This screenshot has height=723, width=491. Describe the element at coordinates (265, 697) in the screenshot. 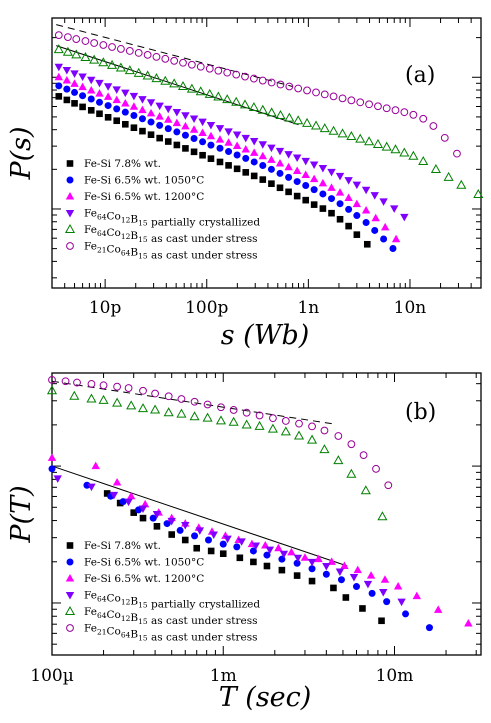

I see `x-axis-label: T (sec)` at that location.